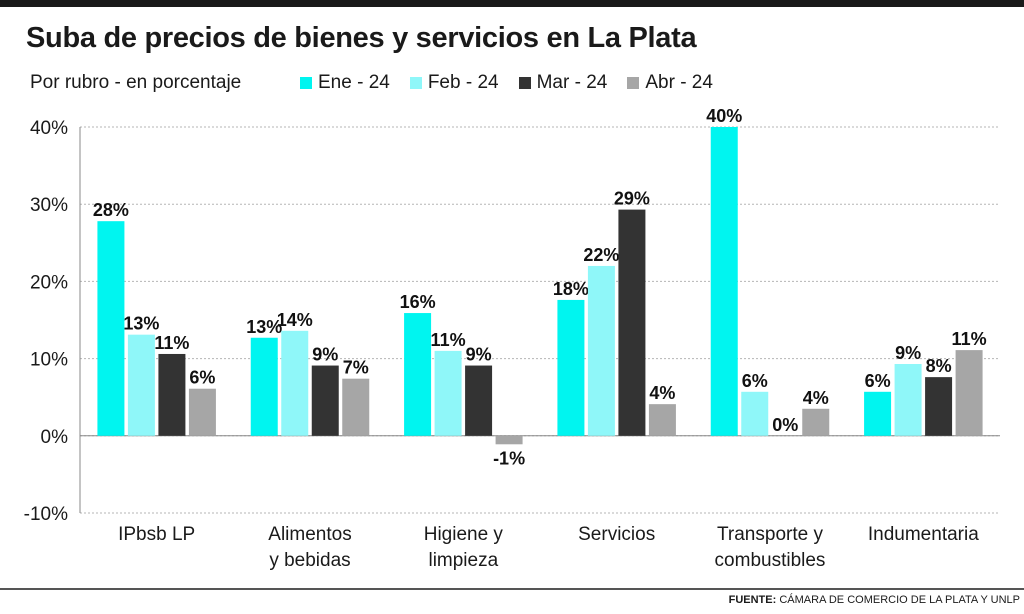 This screenshot has height=614, width=1024. Describe the element at coordinates (752, 600) in the screenshot. I see `source-label: FUENTE:` at that location.